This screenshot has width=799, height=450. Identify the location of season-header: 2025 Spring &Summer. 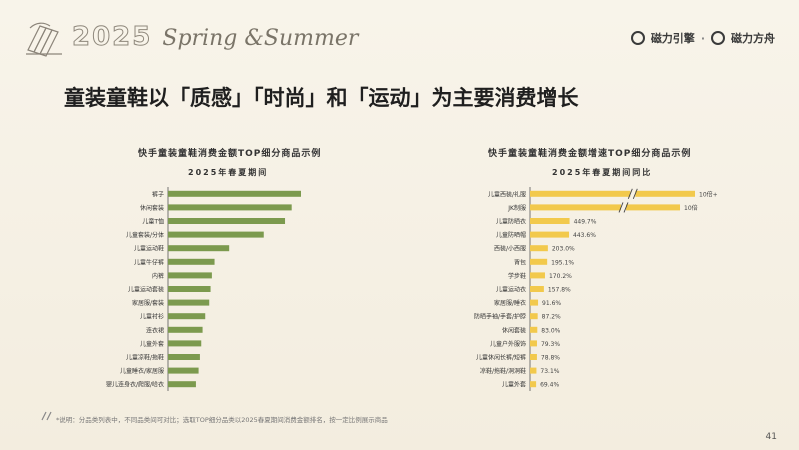
(215, 38).